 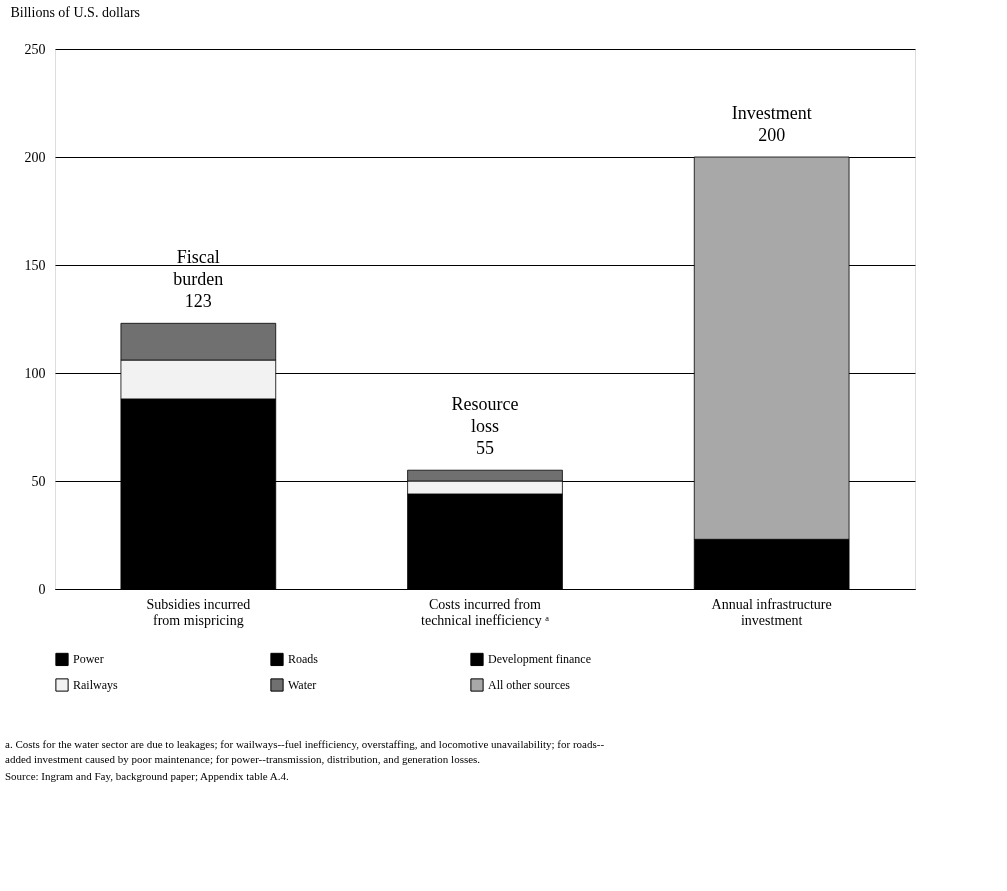 What do you see at coordinates (539, 659) in the screenshot?
I see `legend-label: Development finance` at bounding box center [539, 659].